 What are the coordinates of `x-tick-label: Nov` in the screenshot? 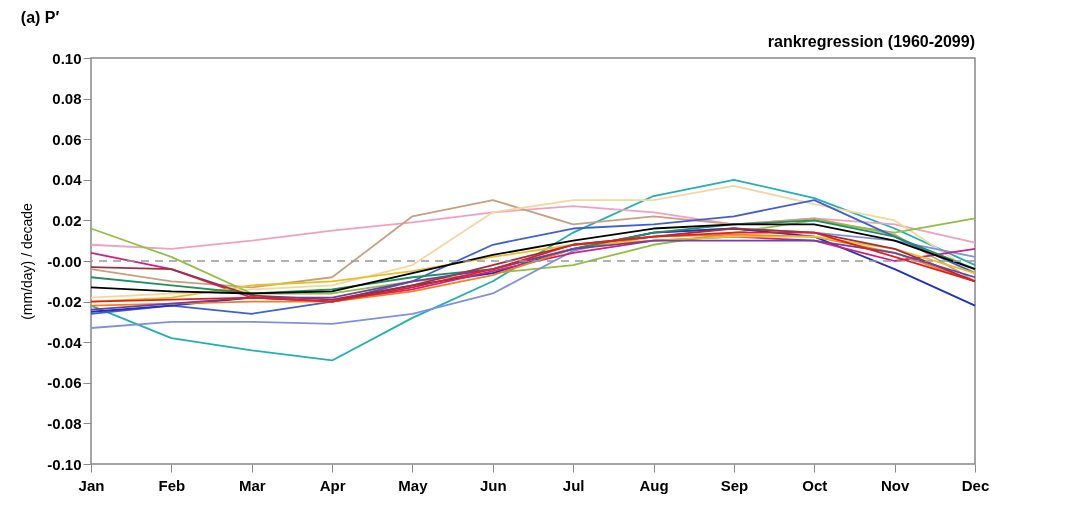 It's located at (895, 485).